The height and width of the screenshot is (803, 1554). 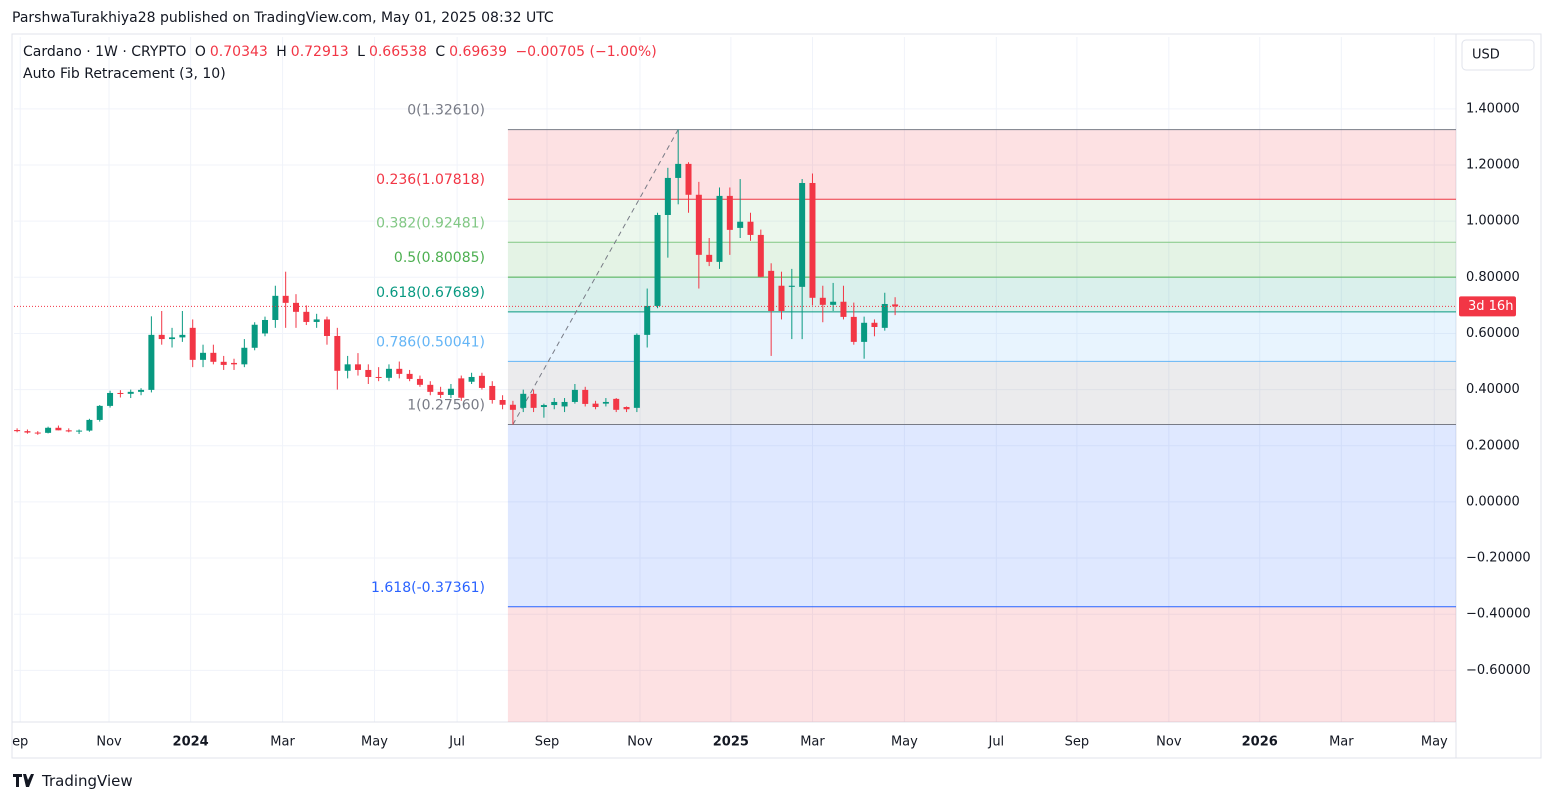 I want to click on y-tick-label: 0.40000, so click(x=1493, y=389).